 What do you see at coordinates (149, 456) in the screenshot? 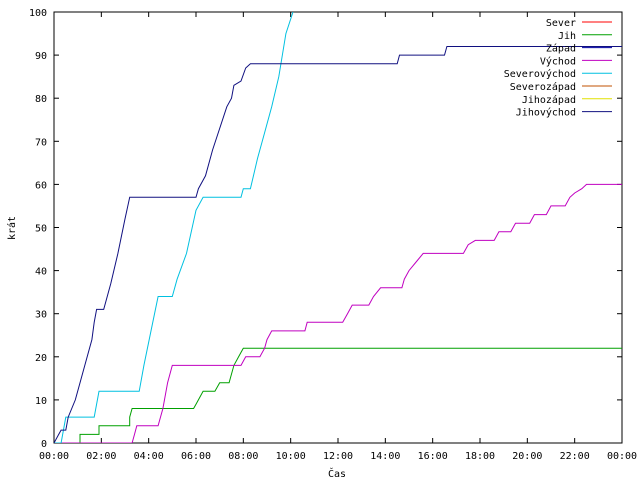
I see `x-tick-label: 04:00` at bounding box center [149, 456].